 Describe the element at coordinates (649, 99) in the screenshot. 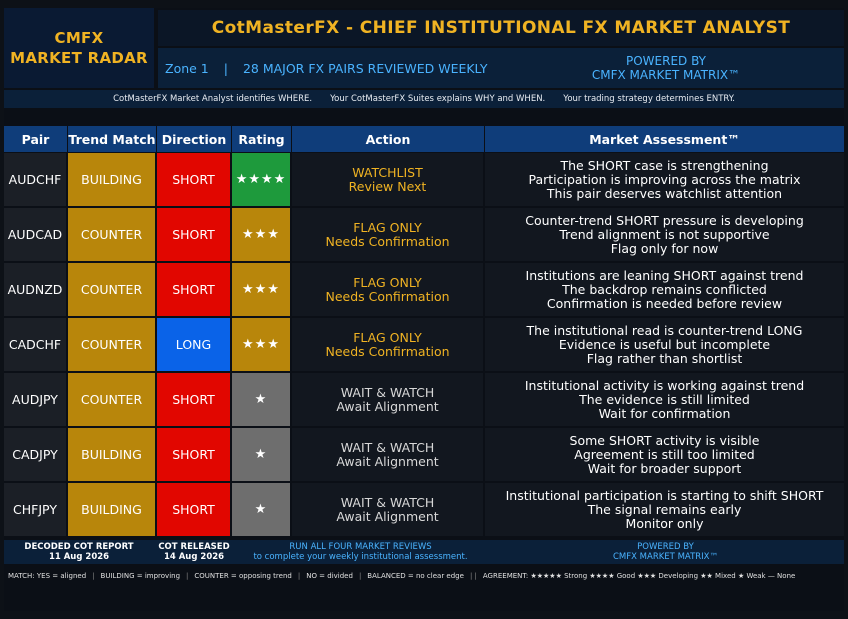

I see `tagline-part3: Your trading strategy determines ENTRY.` at that location.